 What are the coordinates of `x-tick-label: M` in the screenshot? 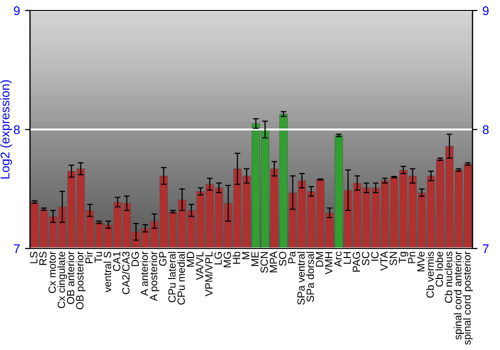 It's located at (246, 256).